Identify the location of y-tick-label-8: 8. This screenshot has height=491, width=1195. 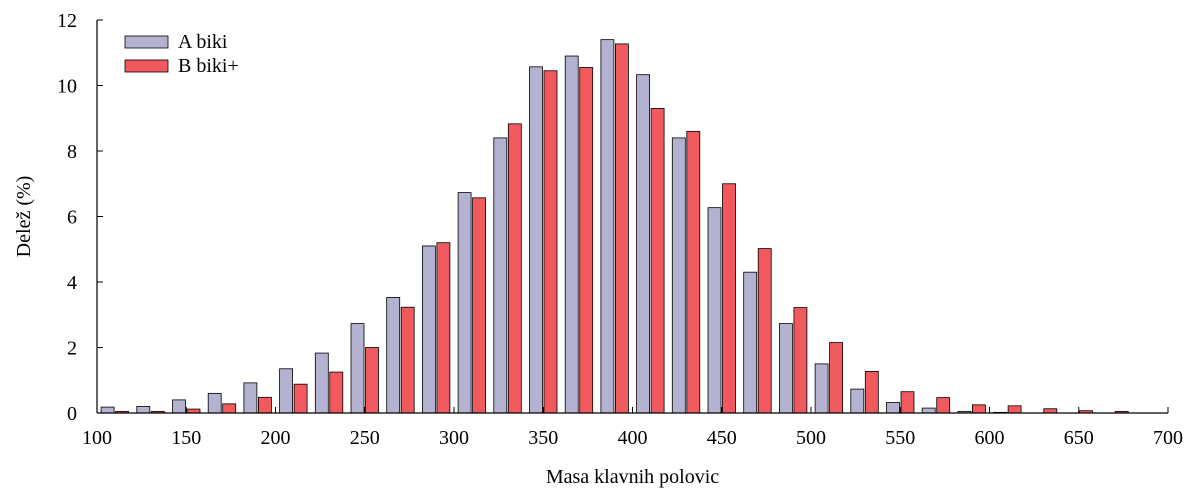
(72, 152).